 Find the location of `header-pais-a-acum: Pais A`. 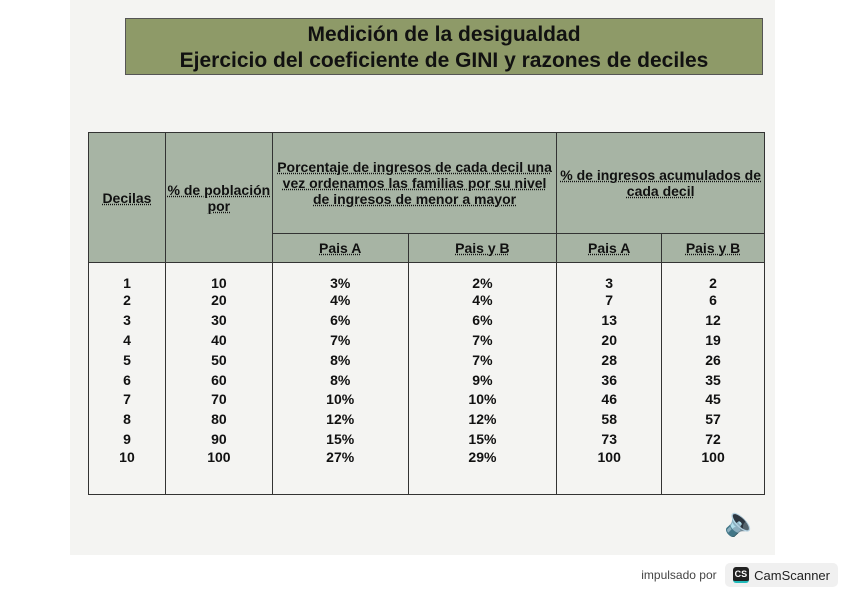

header-pais-a-acum: Pais A is located at coordinates (609, 248).